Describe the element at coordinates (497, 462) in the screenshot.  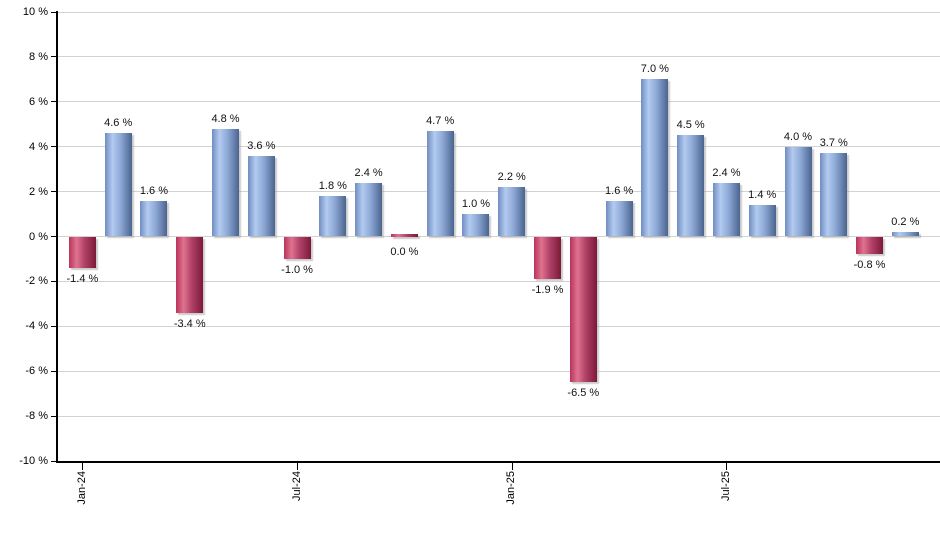
I see `x-axis-line` at that location.